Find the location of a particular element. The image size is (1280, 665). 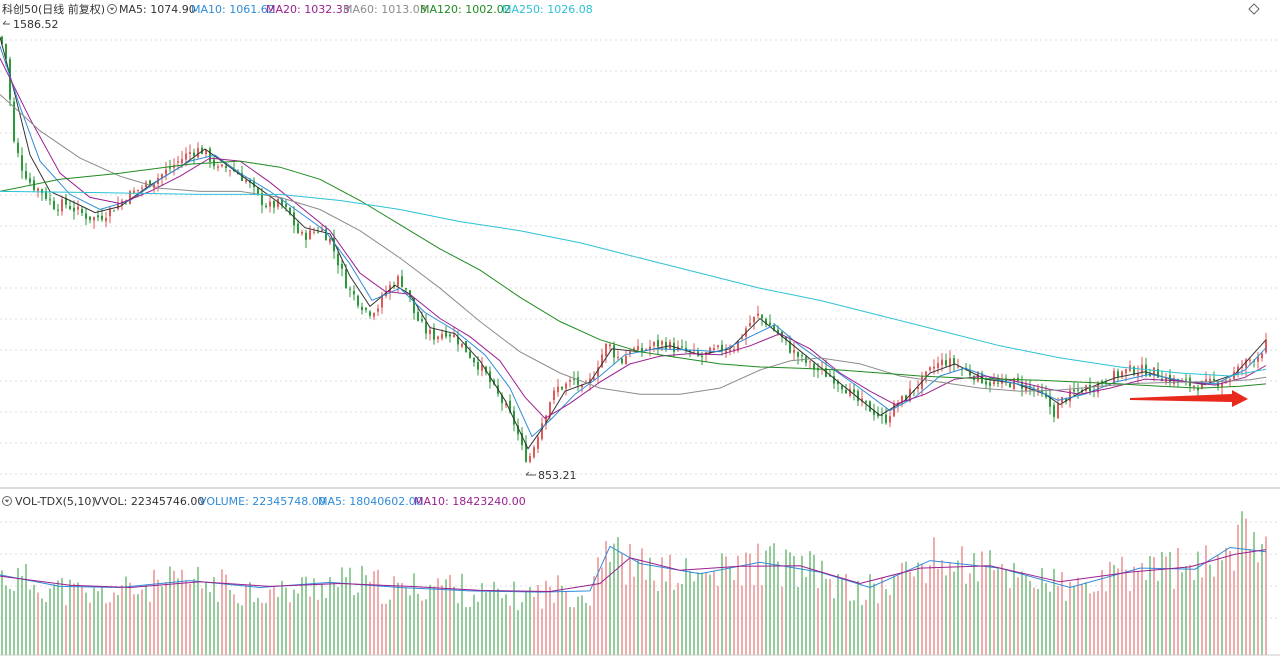

high-marker: 1586.52 is located at coordinates (30, 24).